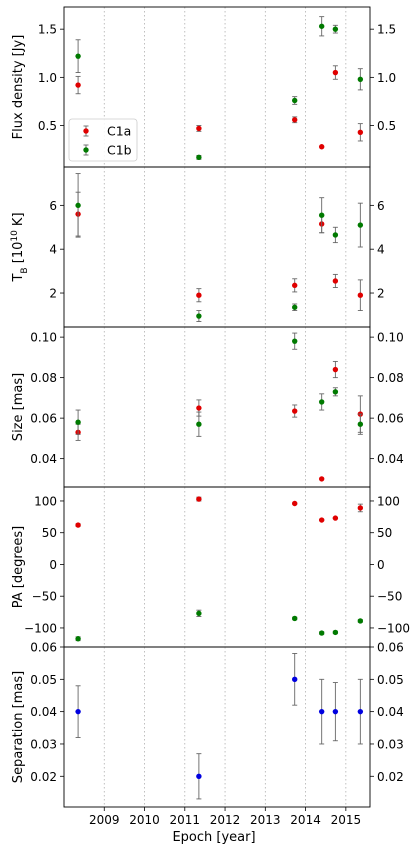 The image size is (417, 852). Describe the element at coordinates (43, 680) in the screenshot. I see `y-tick-label-left: 0.05` at that location.